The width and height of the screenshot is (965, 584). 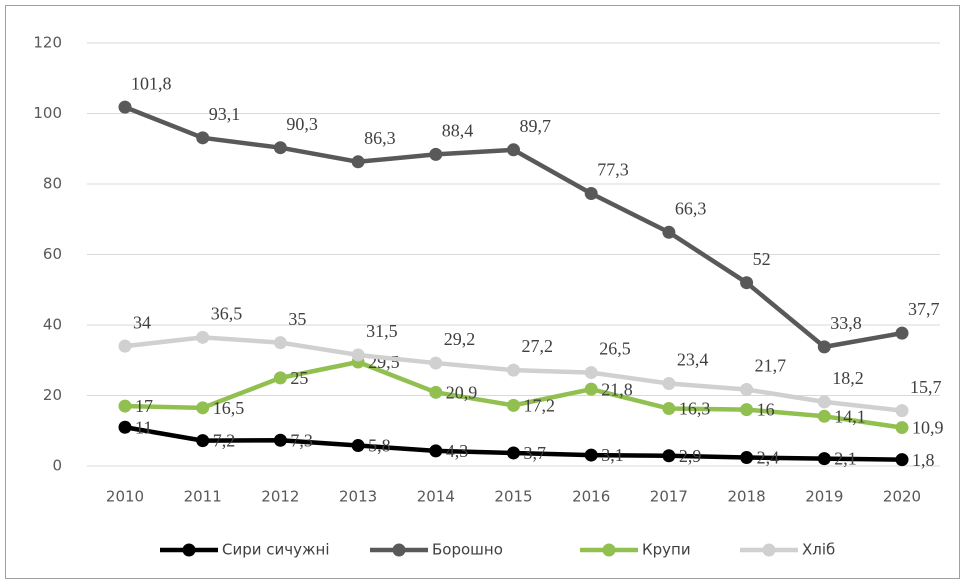 What do you see at coordinates (143, 427) in the screenshot?
I see `data-label: 11` at bounding box center [143, 427].